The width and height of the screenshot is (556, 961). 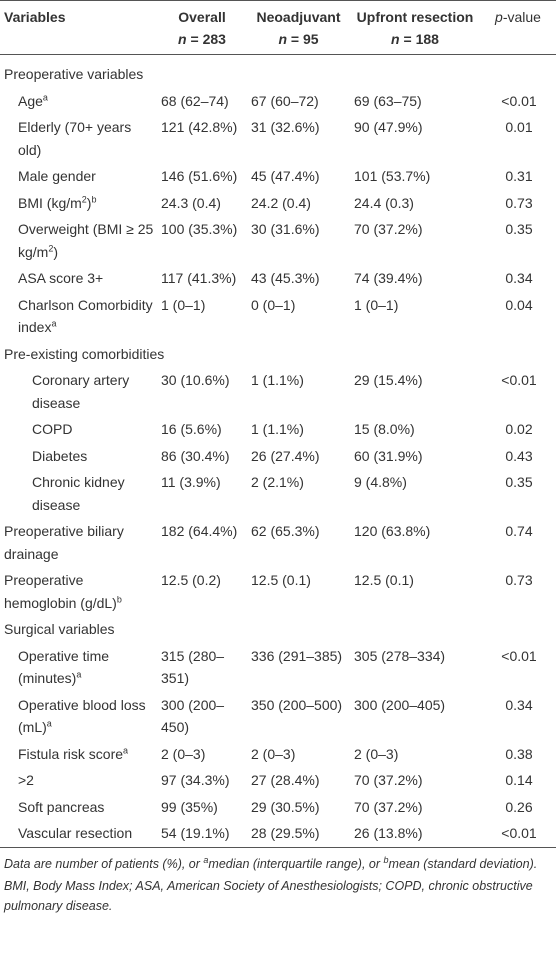 I want to click on header-cell: Overall n = 283, so click(x=202, y=28).